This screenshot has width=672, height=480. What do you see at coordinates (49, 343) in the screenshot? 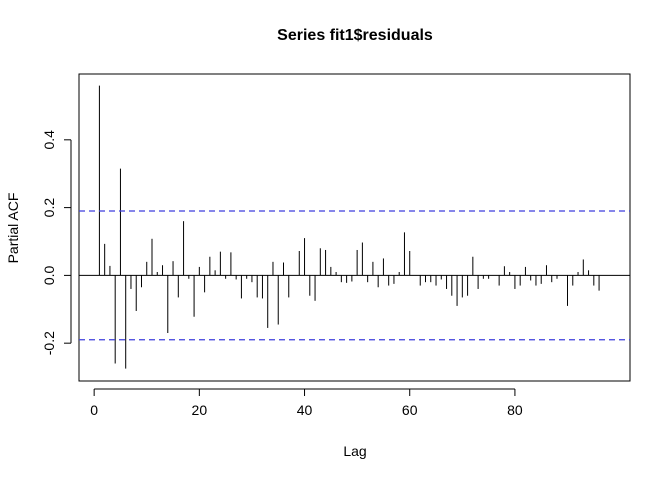
I see `y-tick-label-0: -0.2` at bounding box center [49, 343].